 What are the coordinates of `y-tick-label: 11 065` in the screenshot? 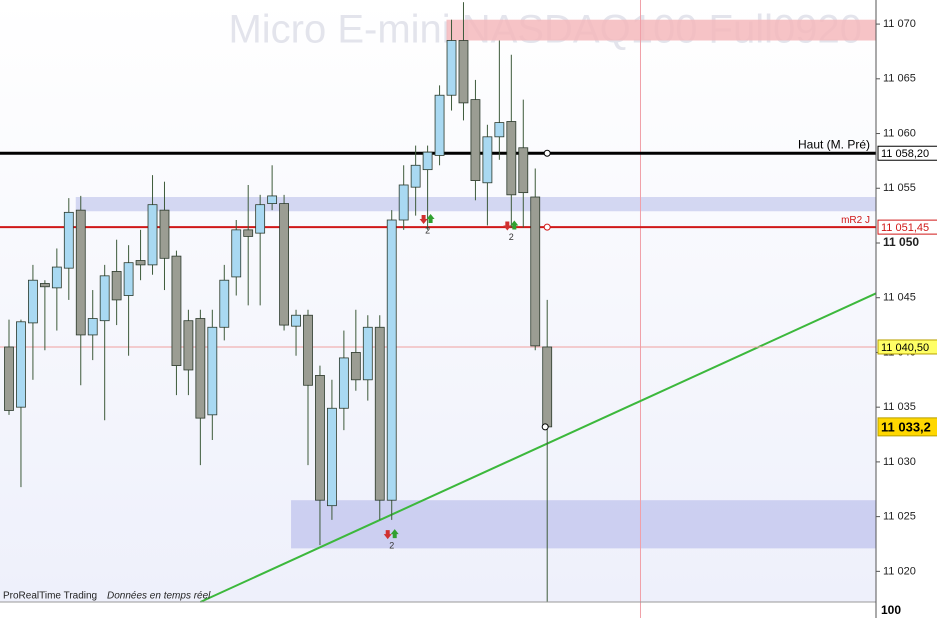 It's located at (899, 79).